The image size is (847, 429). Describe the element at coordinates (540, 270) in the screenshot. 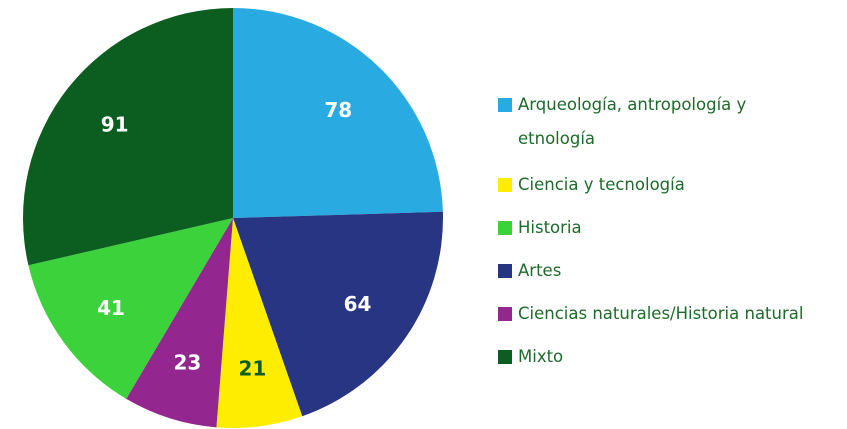

I see `legend-label: Artes` at that location.